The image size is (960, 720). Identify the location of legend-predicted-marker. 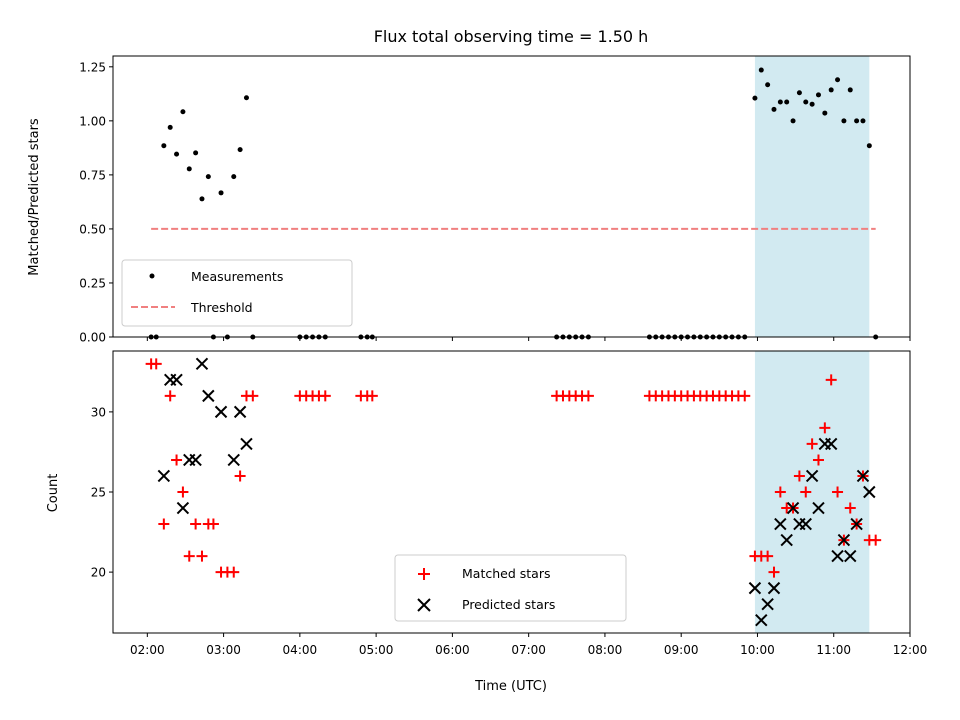
(424, 605).